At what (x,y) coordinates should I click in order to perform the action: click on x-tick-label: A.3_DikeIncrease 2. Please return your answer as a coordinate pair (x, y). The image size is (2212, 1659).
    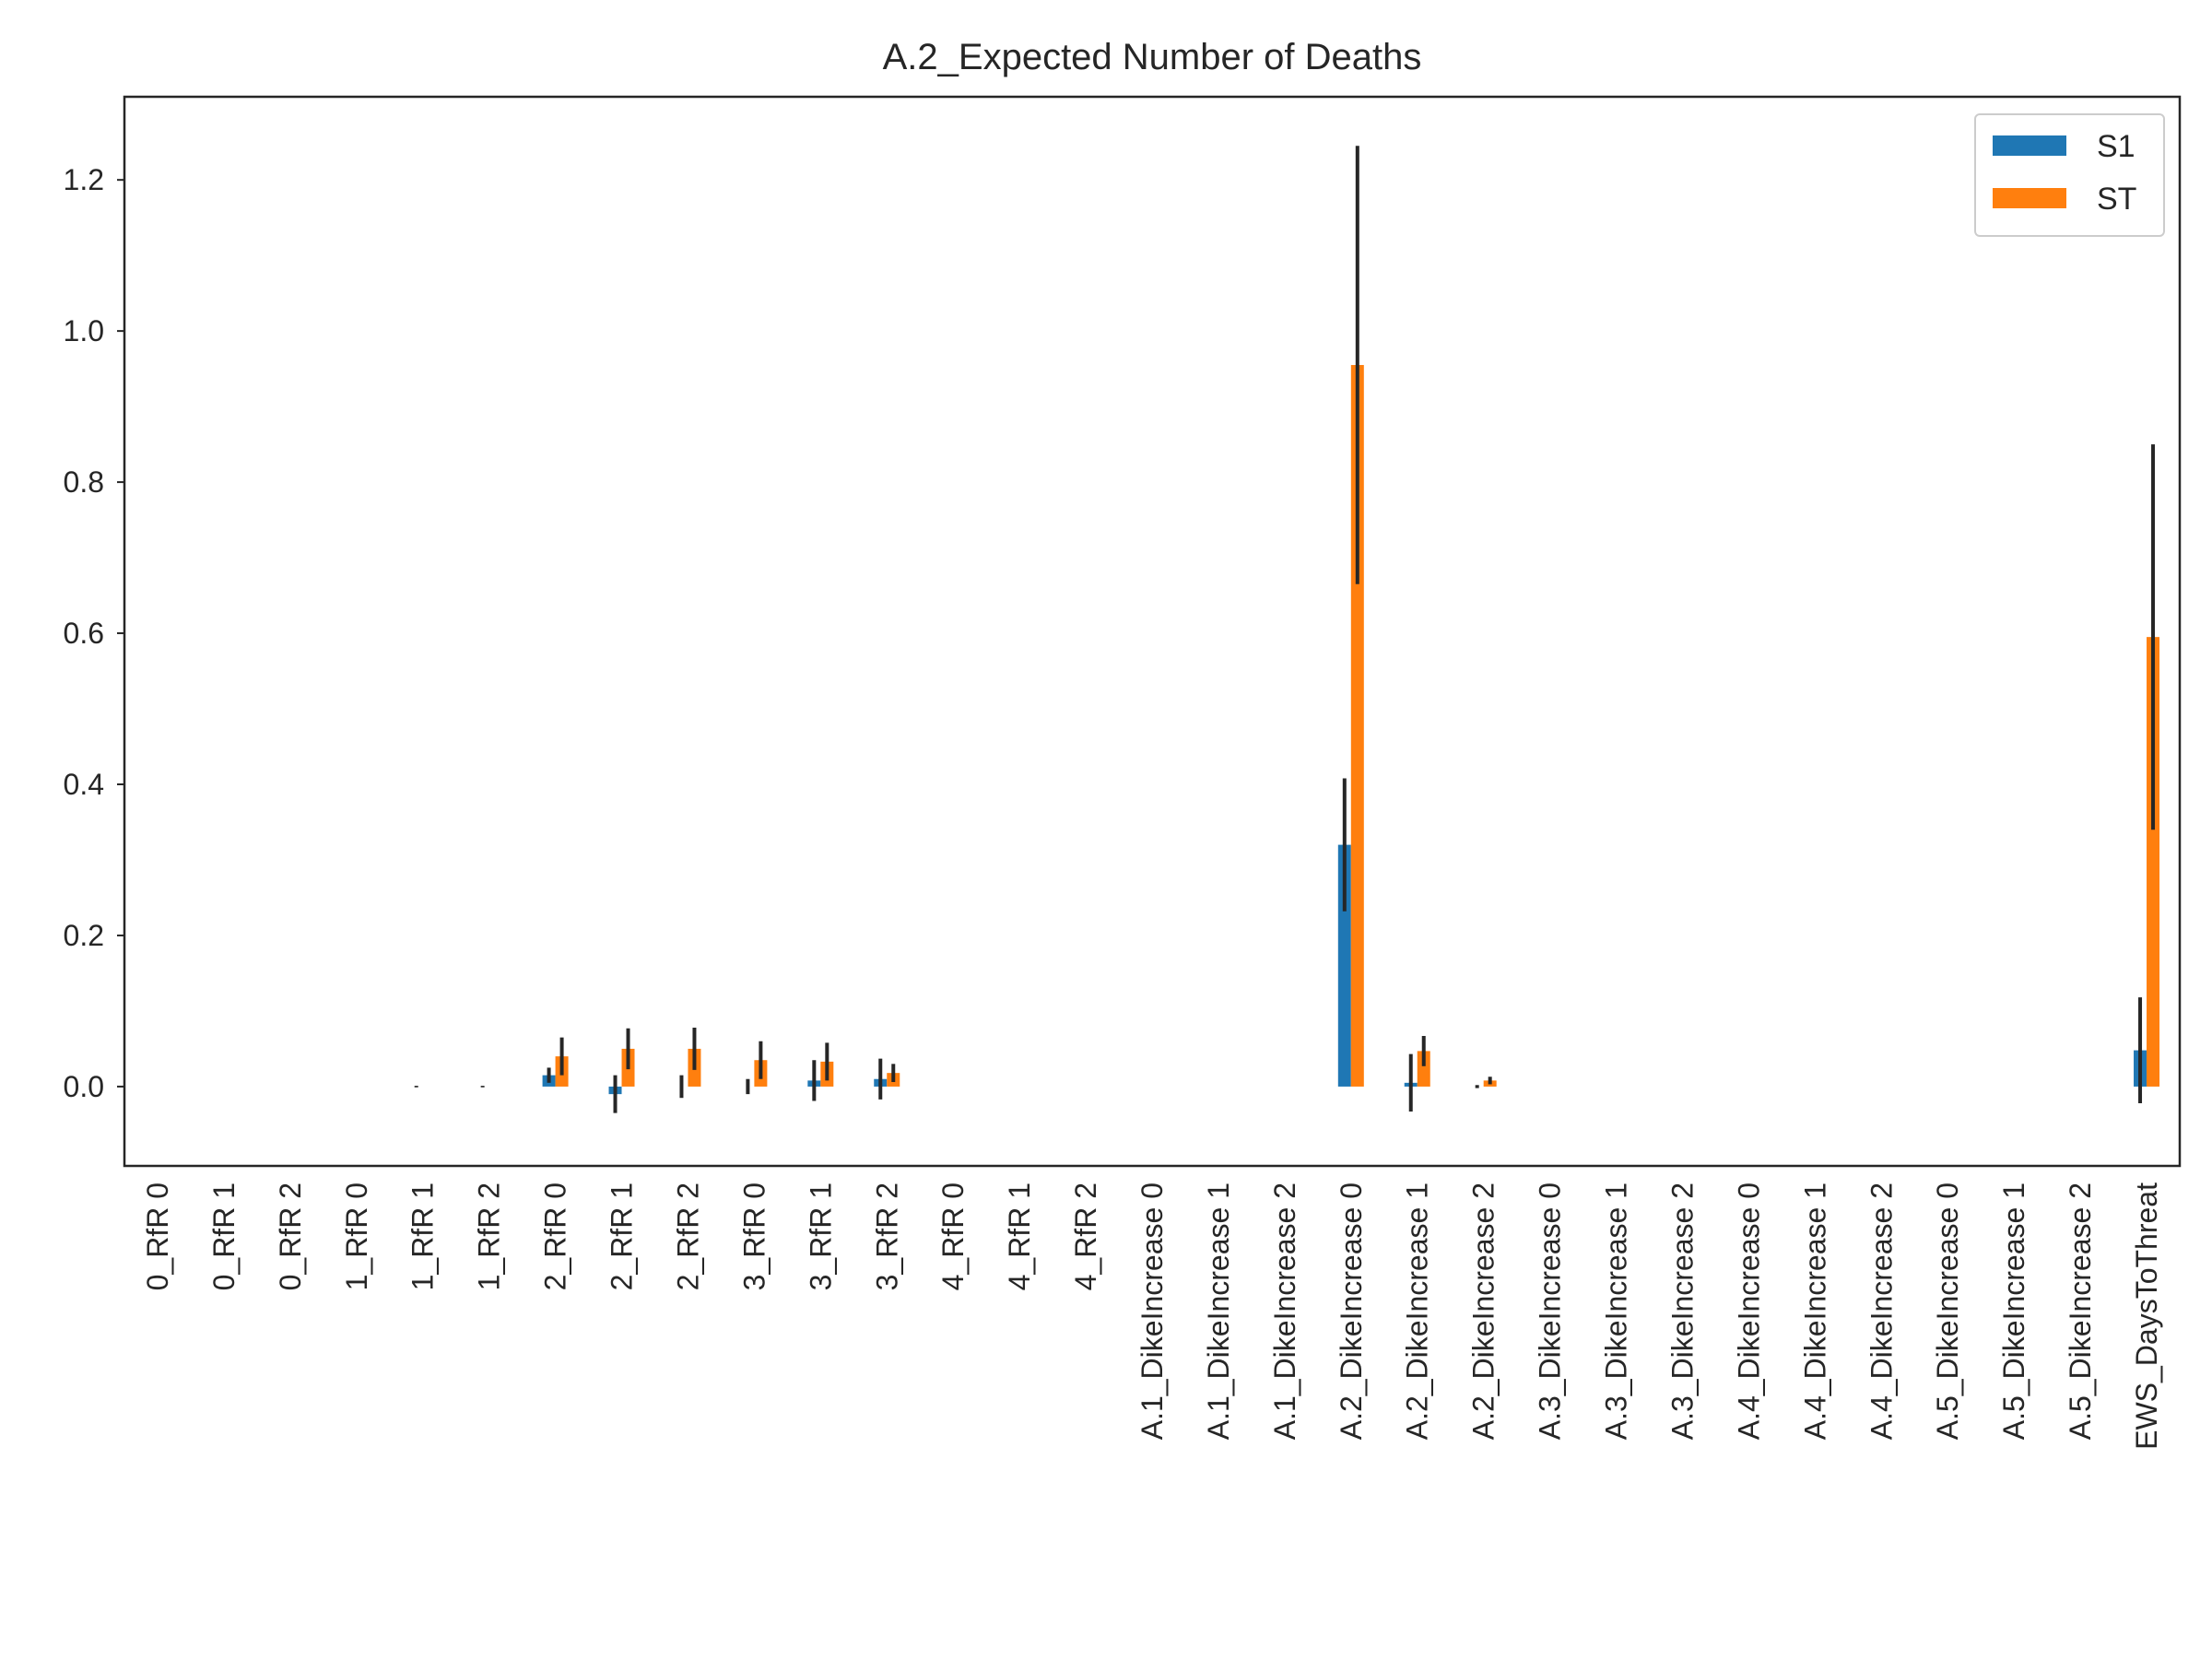
    Looking at the image, I should click on (1682, 1311).